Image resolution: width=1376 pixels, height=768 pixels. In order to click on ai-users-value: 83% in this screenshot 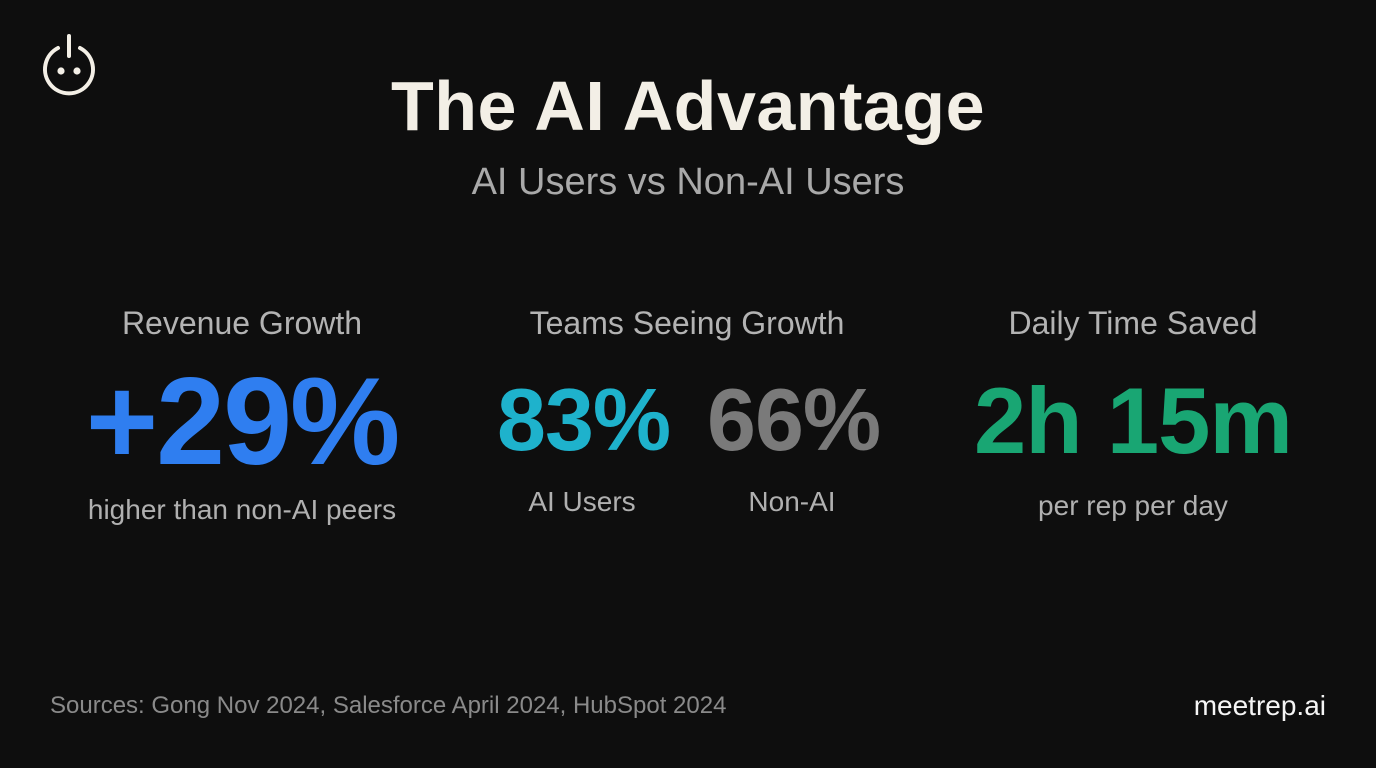, I will do `click(584, 419)`.